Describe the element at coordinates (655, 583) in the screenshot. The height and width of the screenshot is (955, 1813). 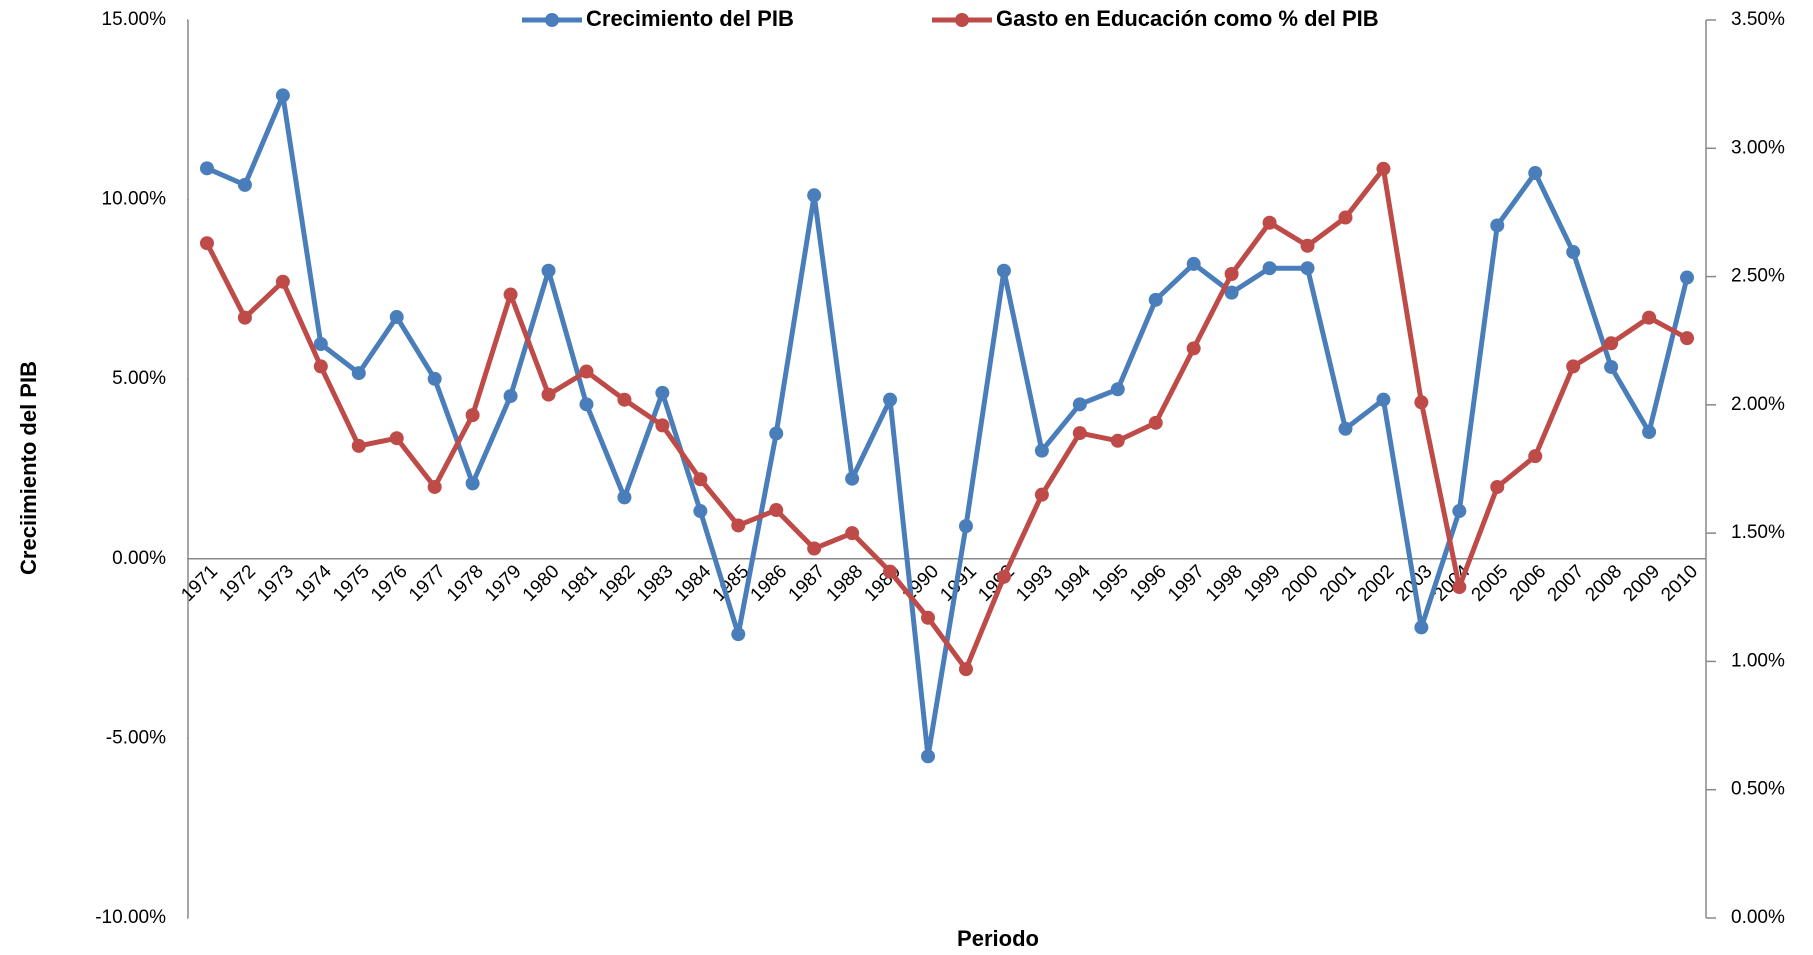
I see `x-tick-label: 1983` at that location.